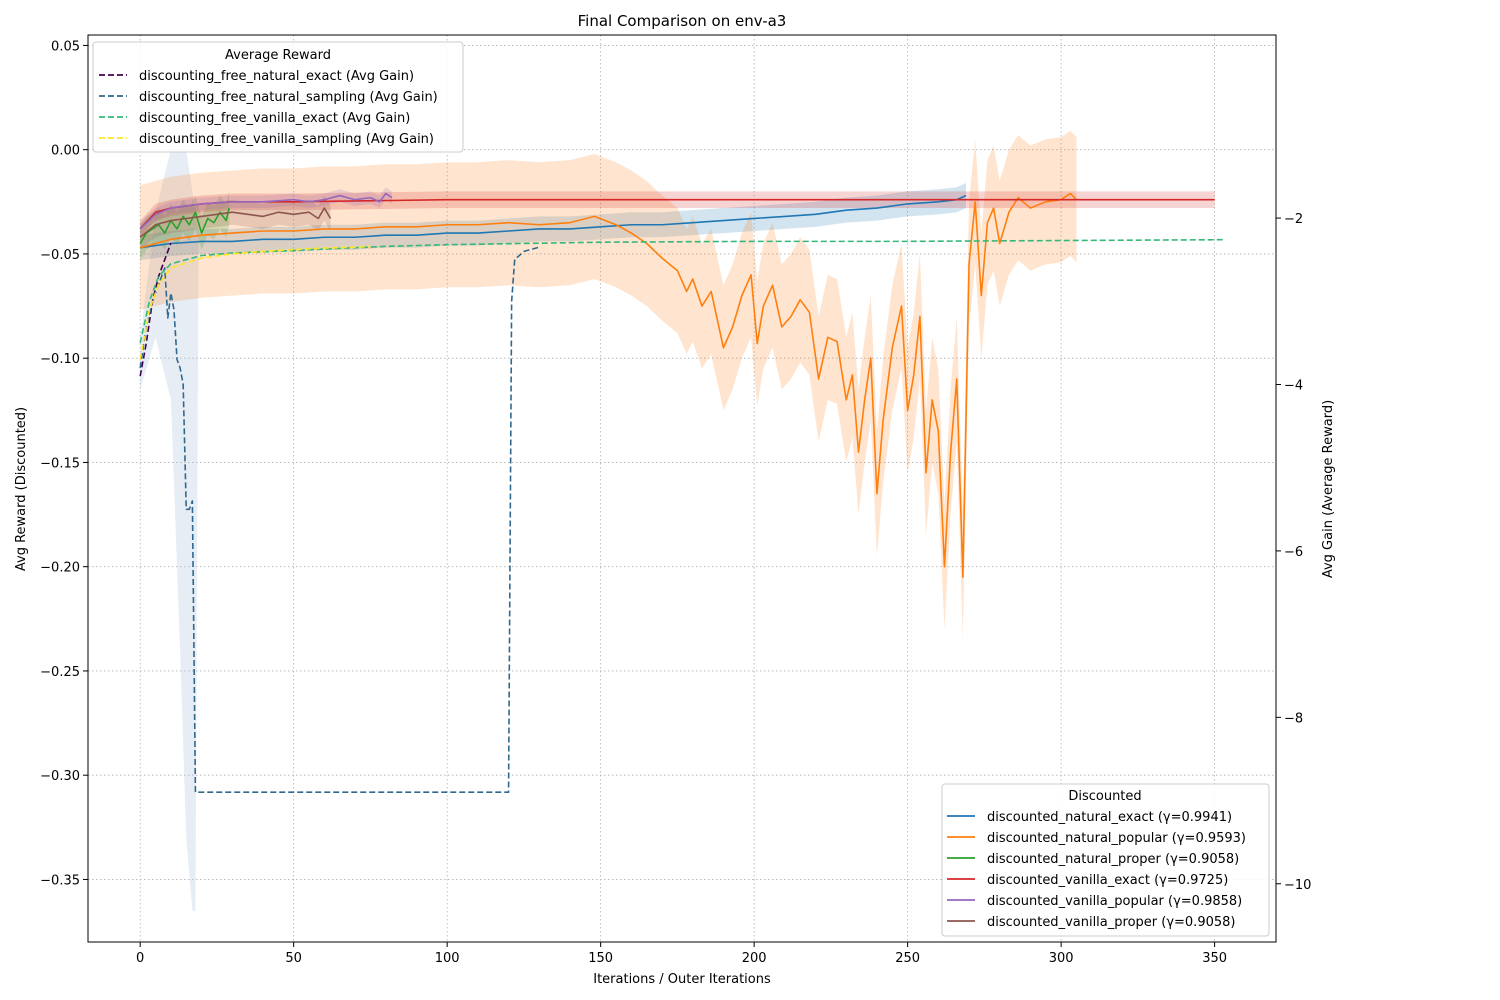  What do you see at coordinates (1328, 489) in the screenshot?
I see `y-axis-right-label: Avg Gain (Average Reward)` at bounding box center [1328, 489].